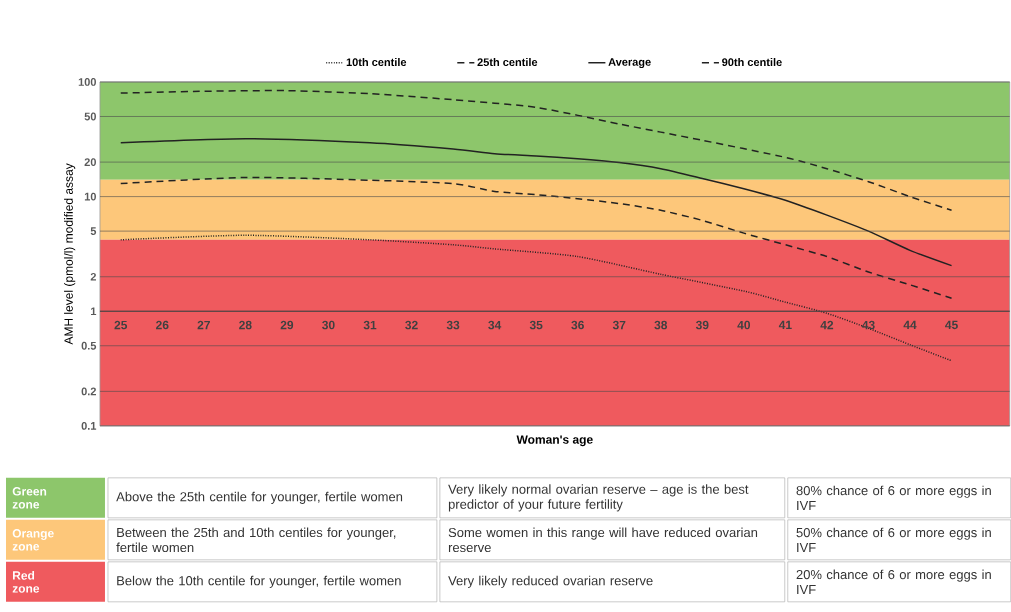 The height and width of the screenshot is (612, 1011). Describe the element at coordinates (893, 498) in the screenshot. I see `text: 80% chance of 6 or more eggs in IVF` at that location.